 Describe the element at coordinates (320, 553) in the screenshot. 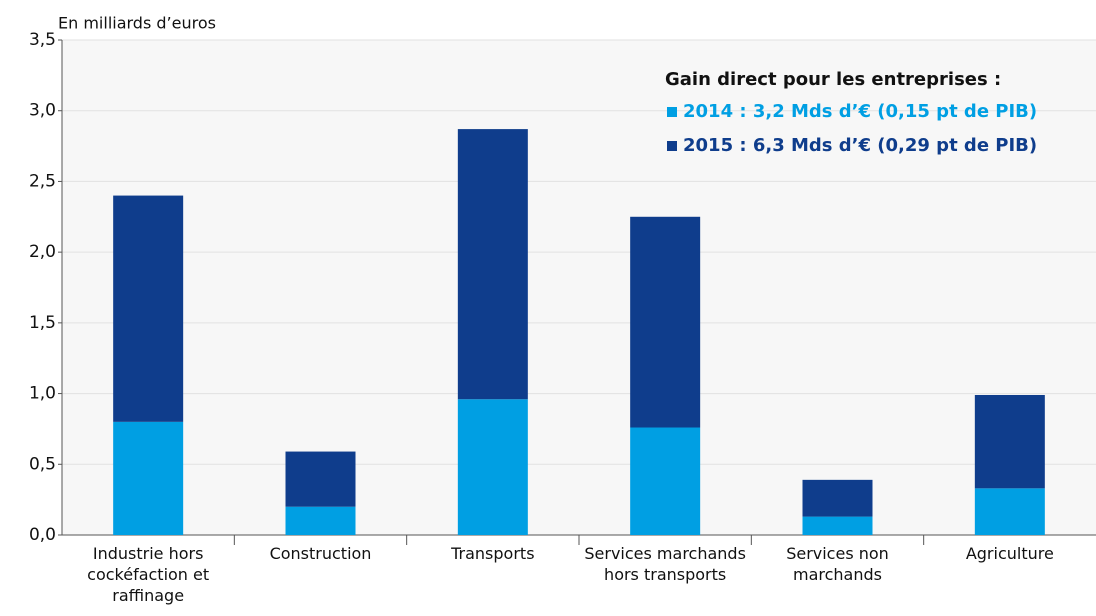

I see `x-tick-label: Construction` at that location.